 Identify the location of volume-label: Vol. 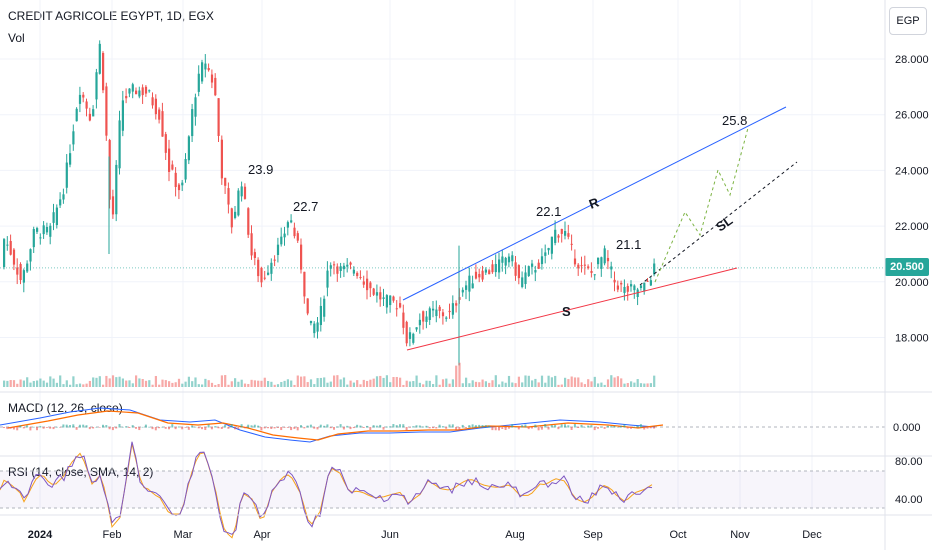
(16, 38).